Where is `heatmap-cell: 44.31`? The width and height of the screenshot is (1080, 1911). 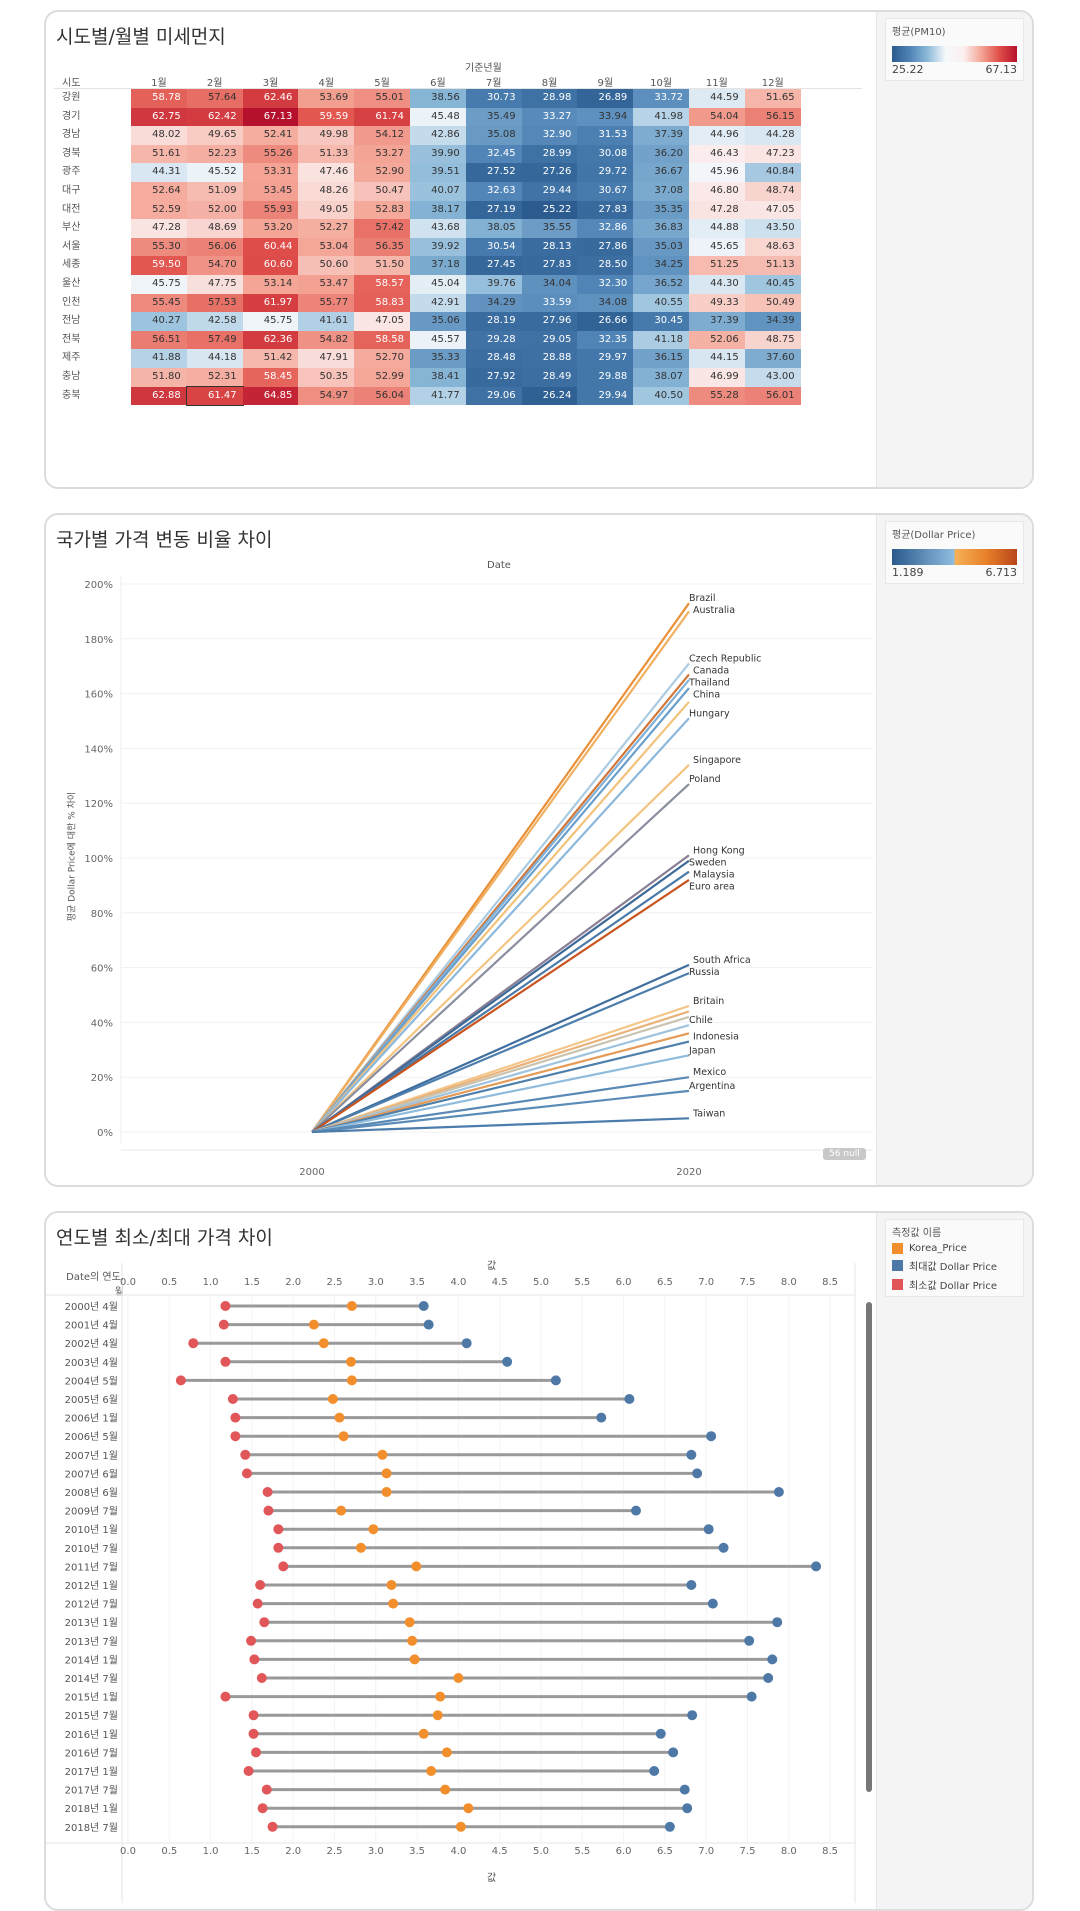
heatmap-cell: 44.31 is located at coordinates (159, 172).